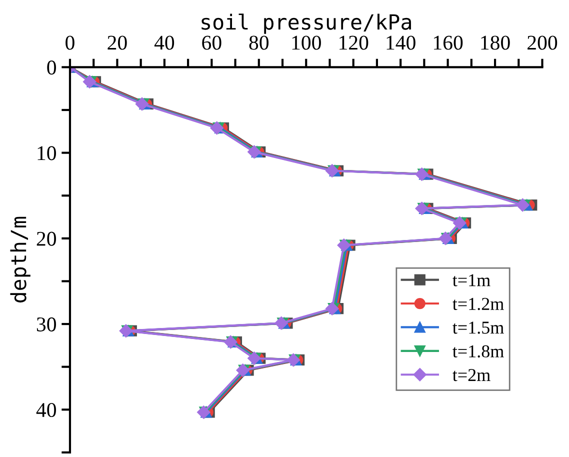 The image size is (569, 457). Describe the element at coordinates (448, 43) in the screenshot. I see `x-tick-label: 160` at that location.